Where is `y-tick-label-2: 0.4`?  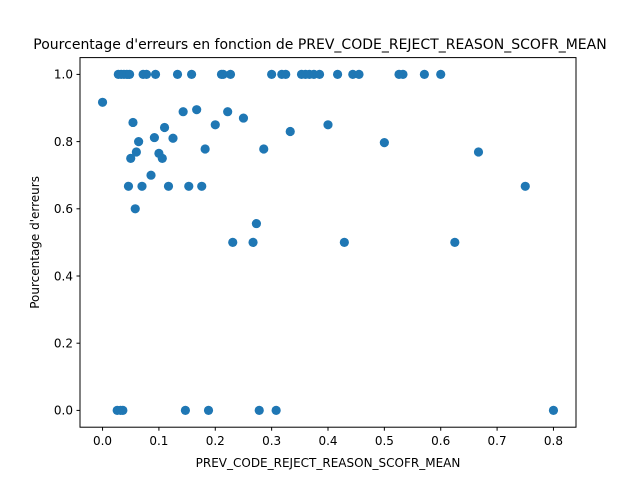 y-tick-label-2: 0.4 is located at coordinates (63, 276).